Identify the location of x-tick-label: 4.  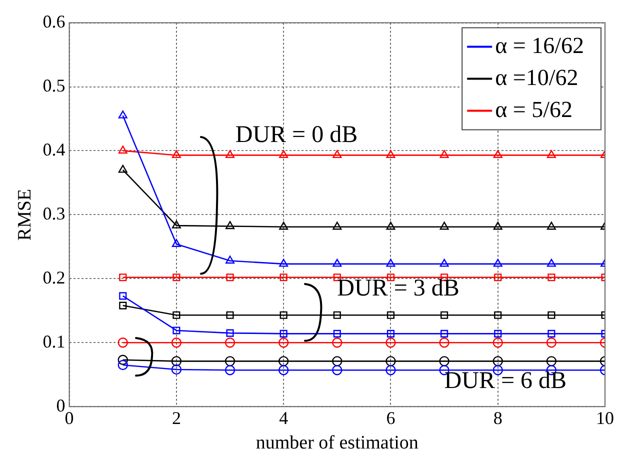
(283, 418).